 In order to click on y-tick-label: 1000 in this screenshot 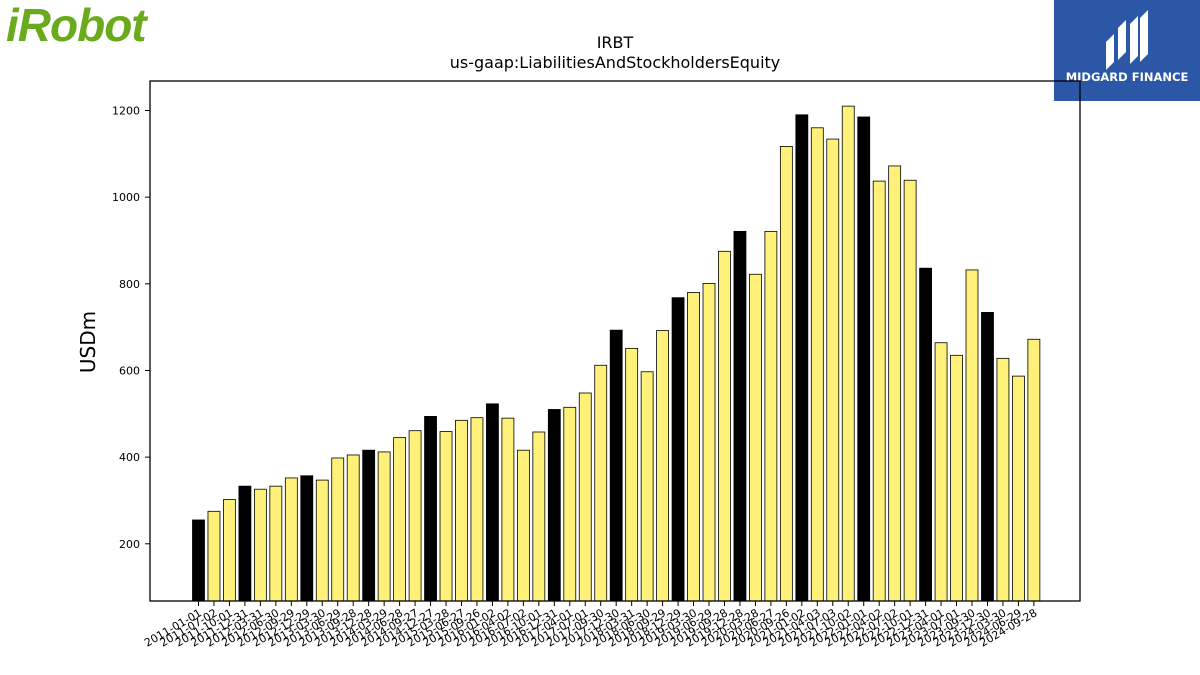, I will do `click(126, 197)`.